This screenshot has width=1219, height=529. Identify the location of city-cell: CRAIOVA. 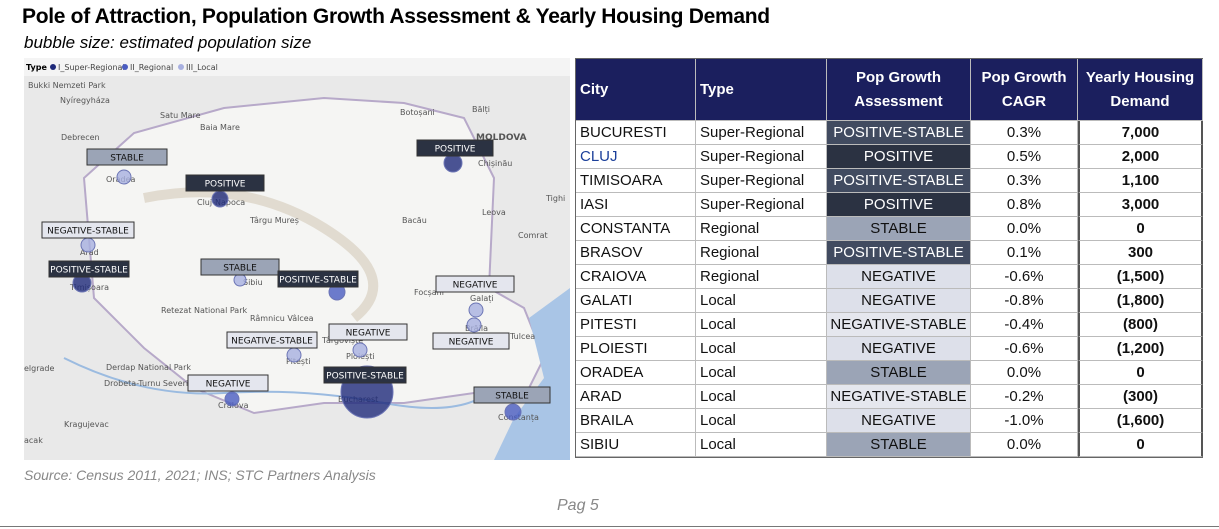
(636, 277).